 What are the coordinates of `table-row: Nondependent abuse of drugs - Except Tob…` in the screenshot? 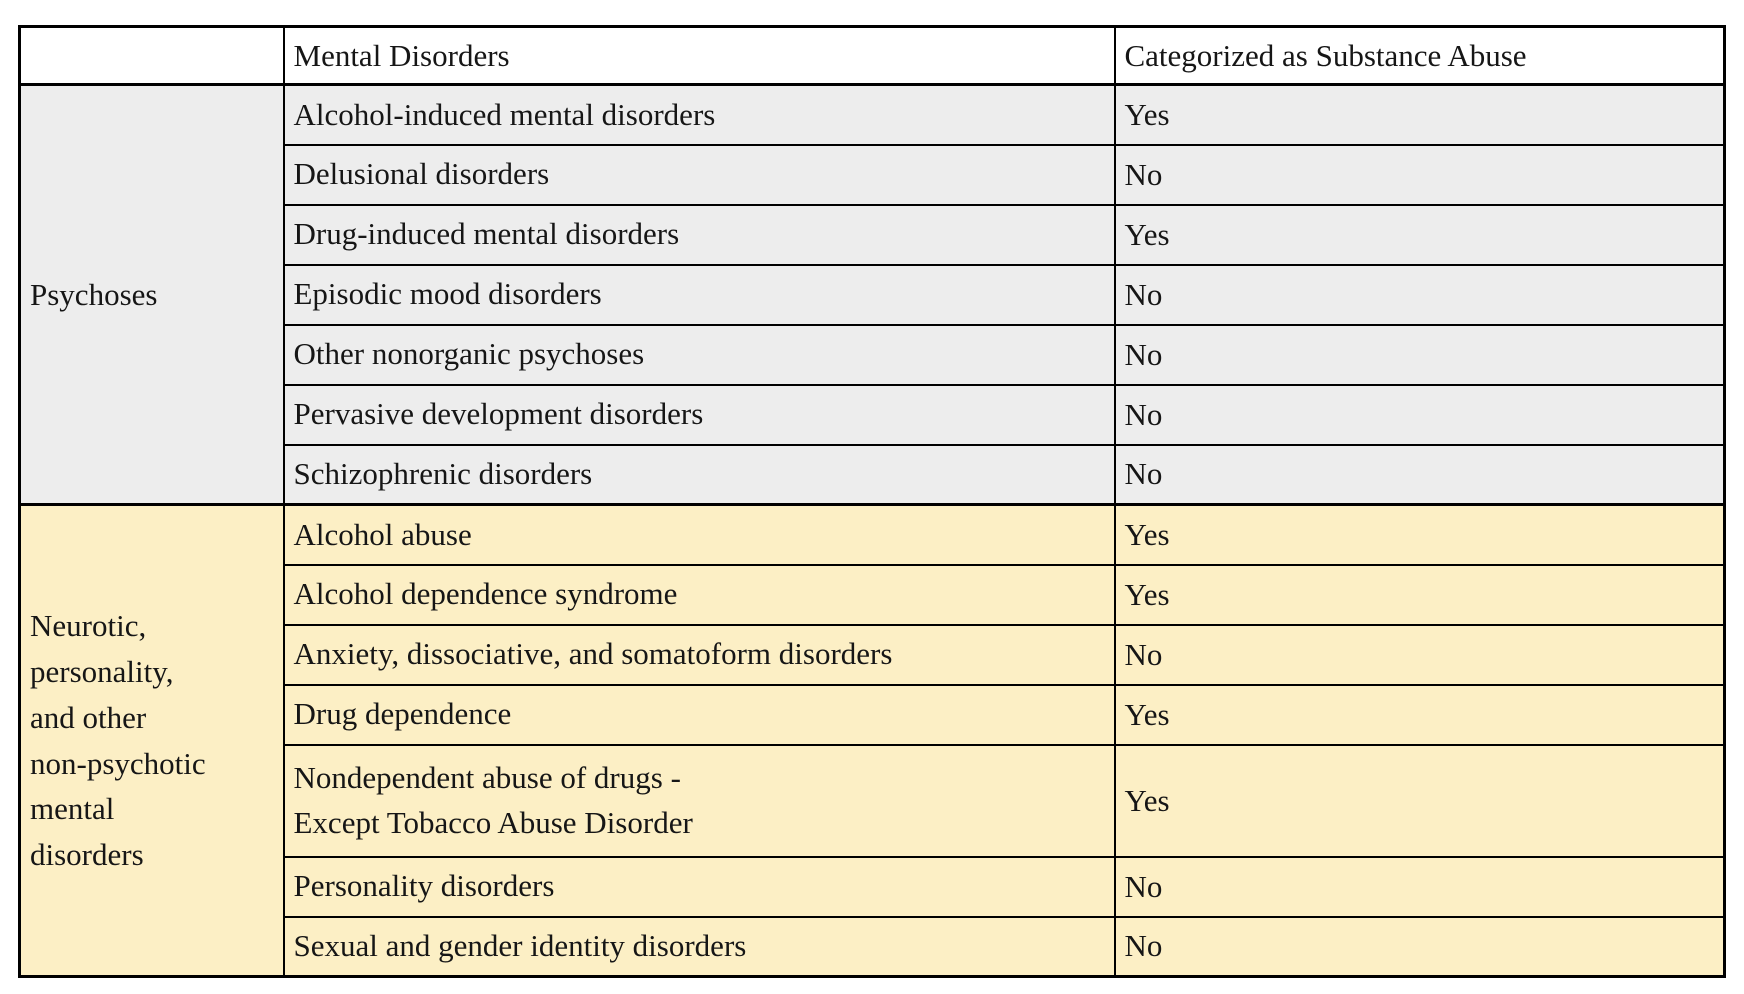 It's located at (873, 800).